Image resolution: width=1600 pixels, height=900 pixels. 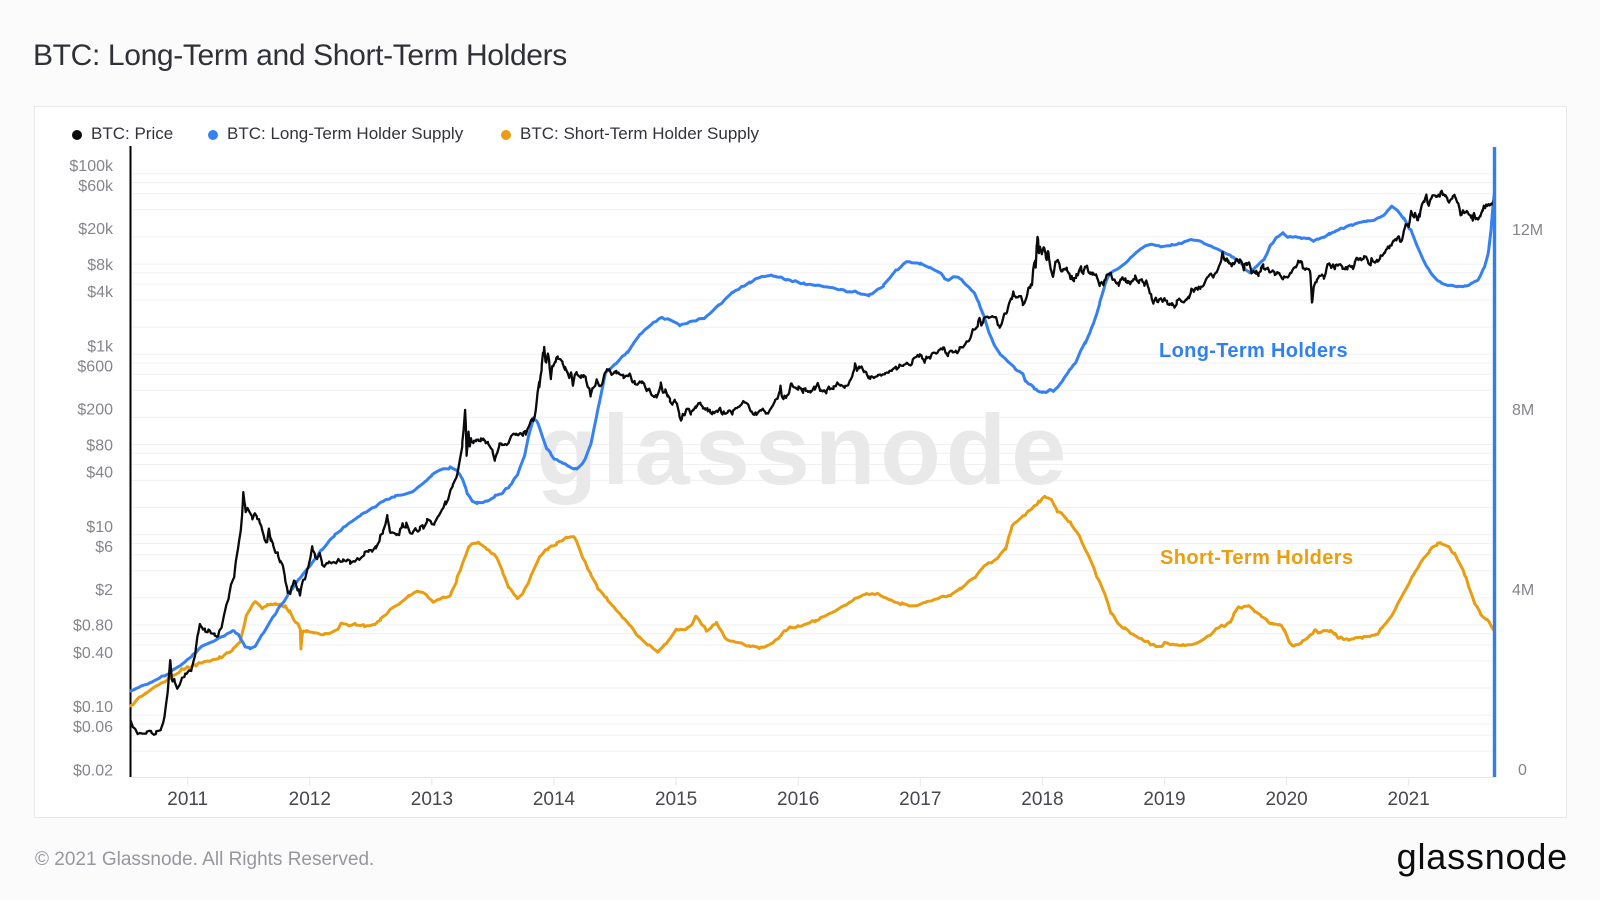 I want to click on svg-text: $6, so click(x=104, y=547).